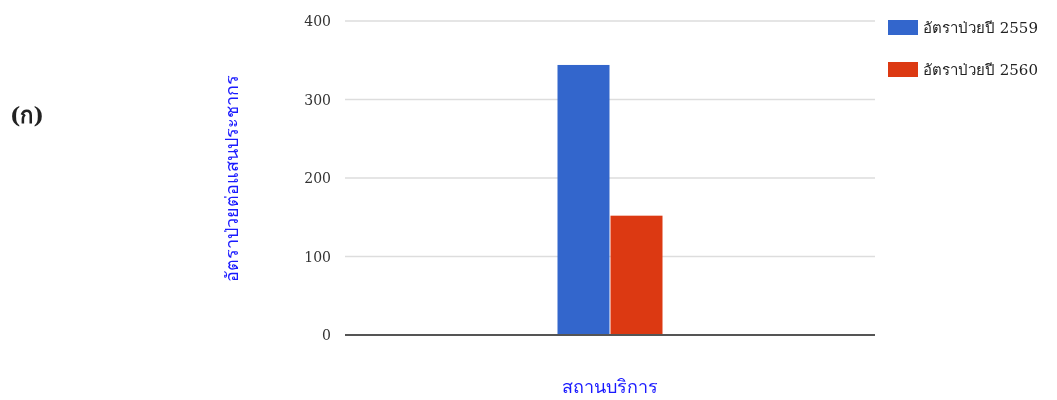  I want to click on legend-label: อัตราป่วยปี 2560, so click(980, 70).